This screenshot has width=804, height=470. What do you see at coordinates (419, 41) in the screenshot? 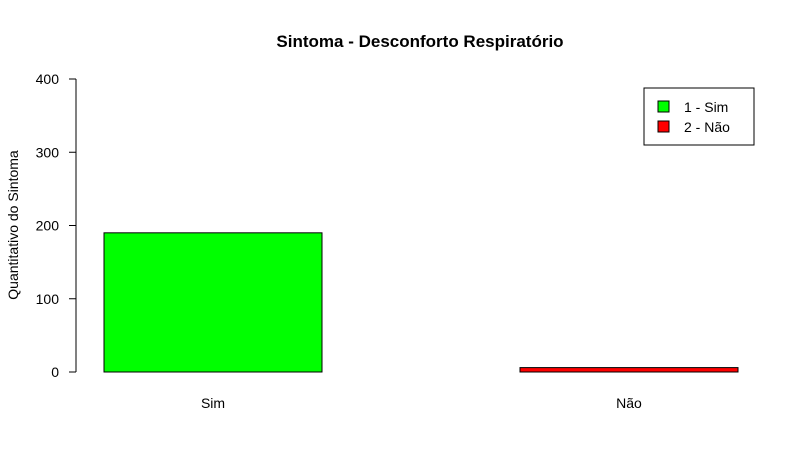
I see `chart-title: Sintoma - Desconforto Respiratório` at bounding box center [419, 41].